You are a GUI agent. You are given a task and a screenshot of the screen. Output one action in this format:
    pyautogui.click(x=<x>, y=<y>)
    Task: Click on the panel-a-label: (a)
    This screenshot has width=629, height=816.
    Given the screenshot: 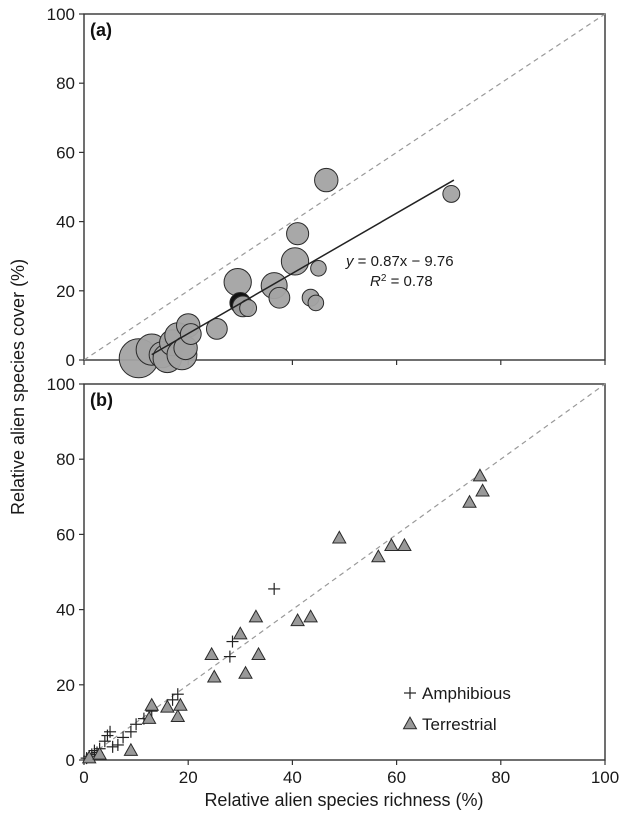 What is the action you would take?
    pyautogui.click(x=101, y=30)
    